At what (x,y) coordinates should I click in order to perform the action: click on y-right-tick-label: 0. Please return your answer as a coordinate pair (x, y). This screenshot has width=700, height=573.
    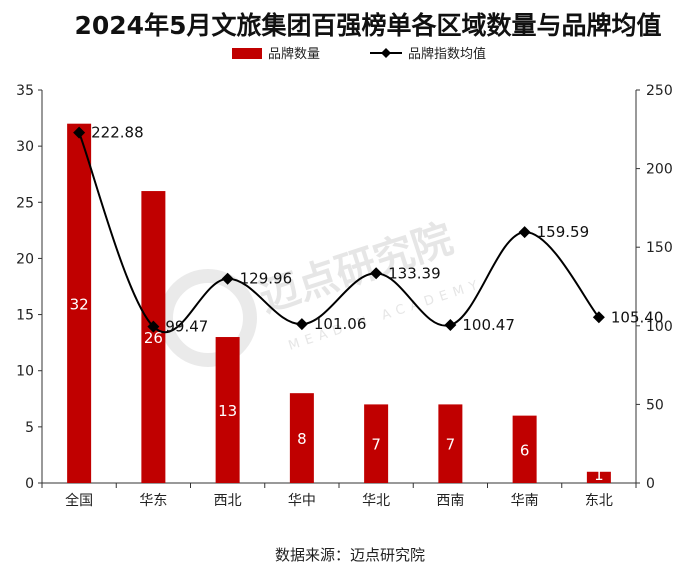
    Looking at the image, I should click on (650, 484).